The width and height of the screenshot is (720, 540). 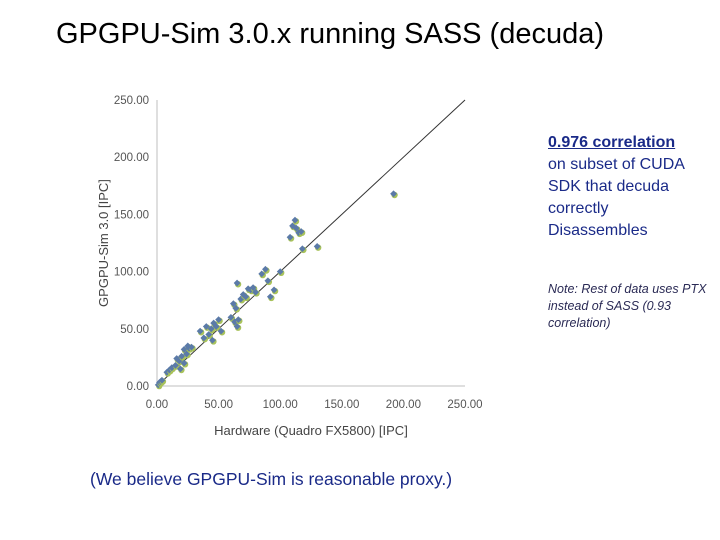 What do you see at coordinates (608, 186) in the screenshot?
I see `correlation-line-2: SDK that decuda` at bounding box center [608, 186].